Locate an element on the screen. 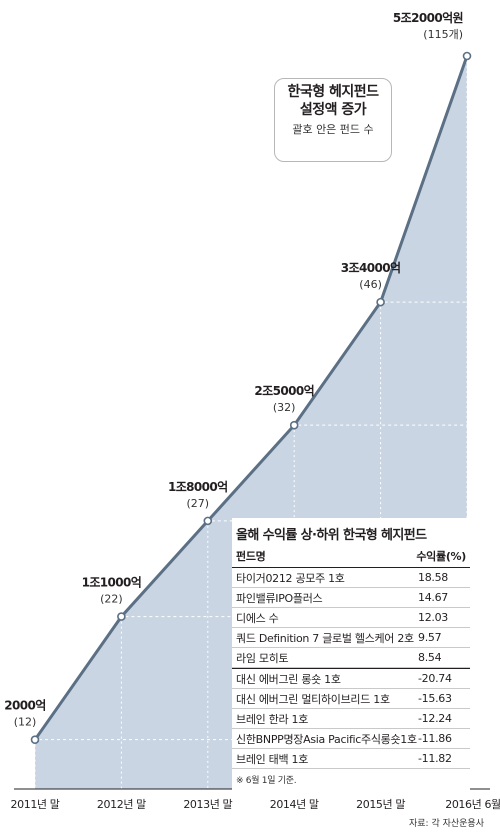  fund-name: 디에스 수 is located at coordinates (257, 618).